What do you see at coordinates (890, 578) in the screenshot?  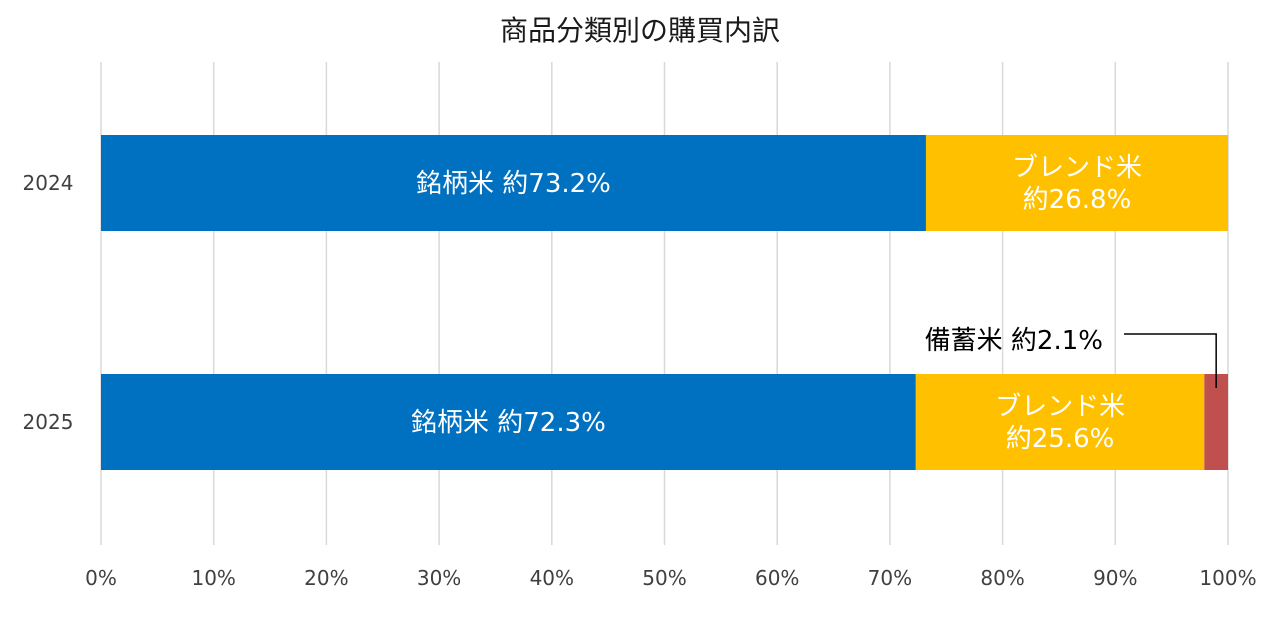 I see `x-tick-label-70: 70%` at bounding box center [890, 578].